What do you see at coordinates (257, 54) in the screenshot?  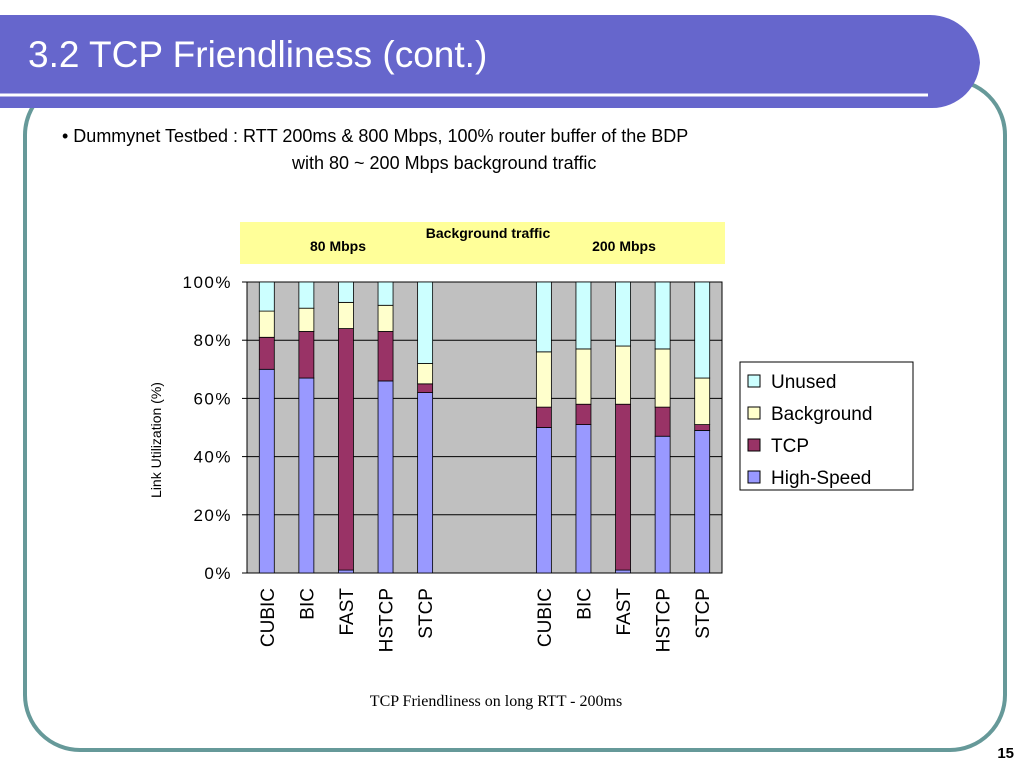 I see `slide-title: 3.2 TCP Friendliness (cont.)` at bounding box center [257, 54].